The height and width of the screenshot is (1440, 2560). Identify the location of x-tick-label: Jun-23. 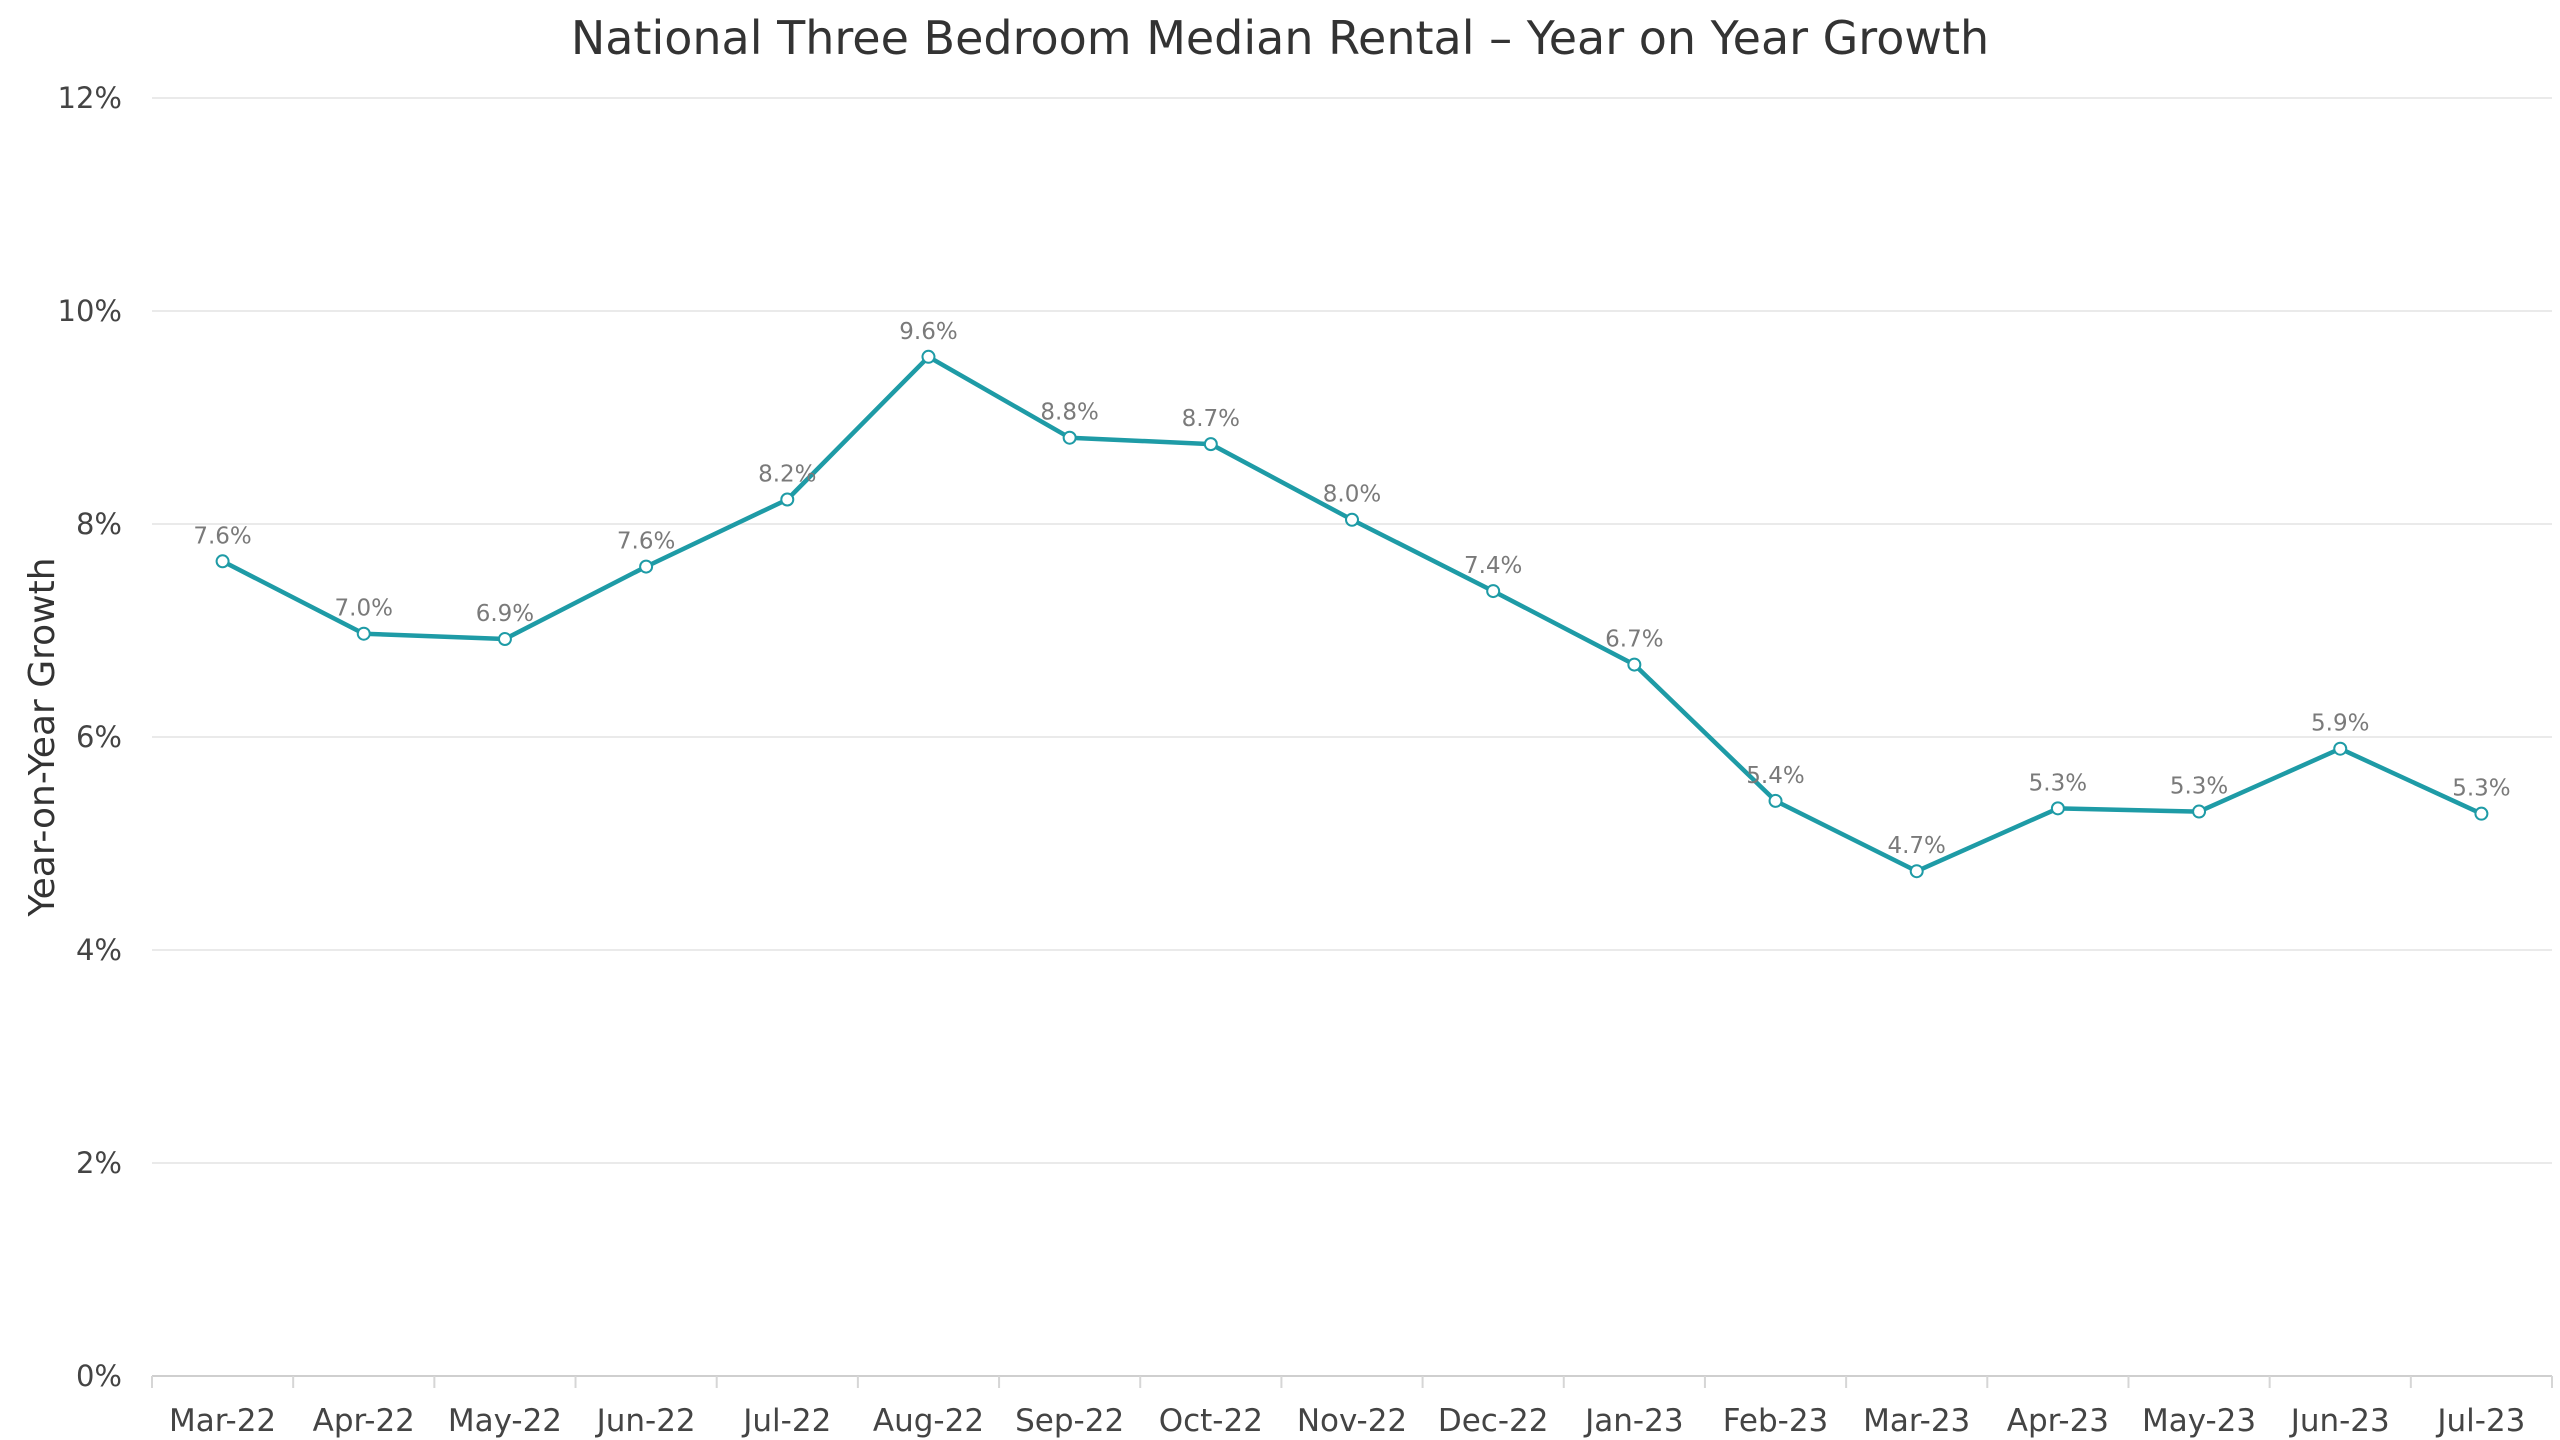
(2339, 1421).